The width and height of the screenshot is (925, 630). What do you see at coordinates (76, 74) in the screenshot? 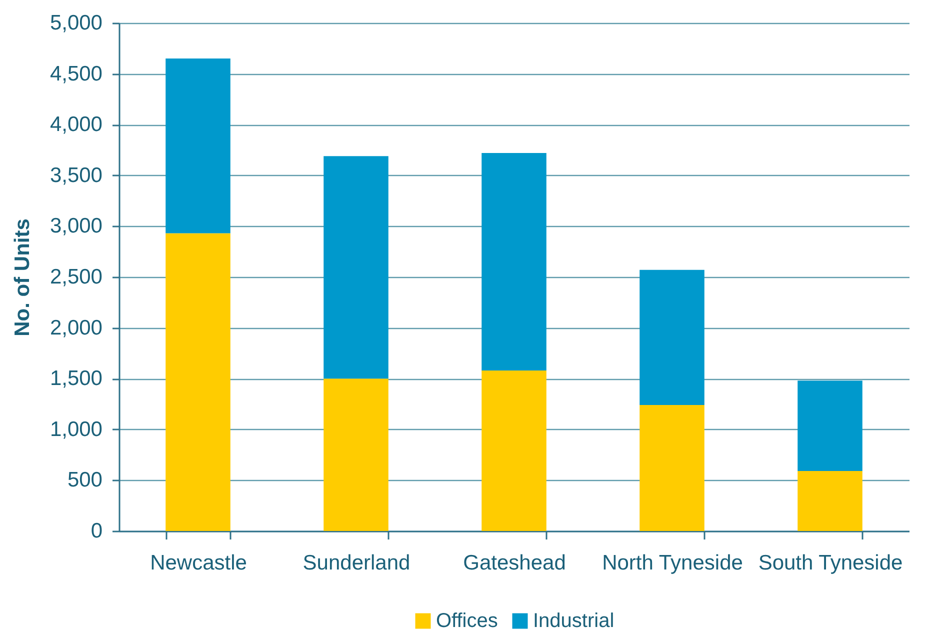
I see `y-tick-label: 4,500` at bounding box center [76, 74].